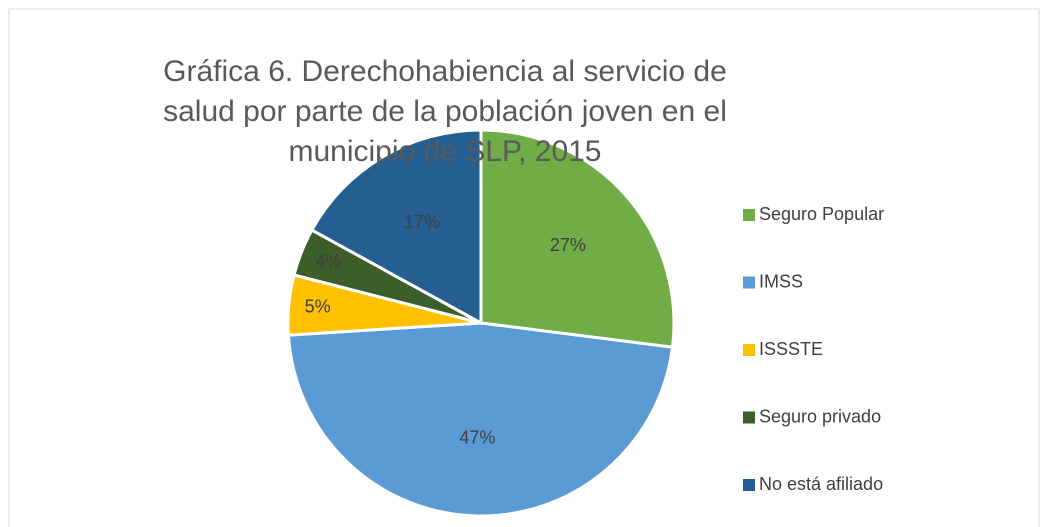 This screenshot has height=527, width=1045. What do you see at coordinates (328, 261) in the screenshot?
I see `data-label: 4%` at bounding box center [328, 261].